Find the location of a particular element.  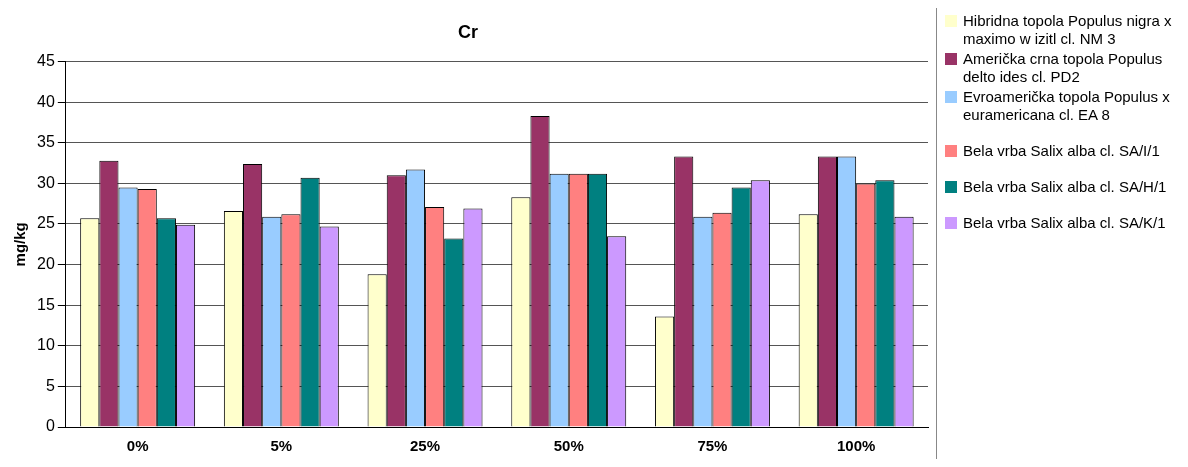

y-axis-title: mg/kg is located at coordinates (20, 244).